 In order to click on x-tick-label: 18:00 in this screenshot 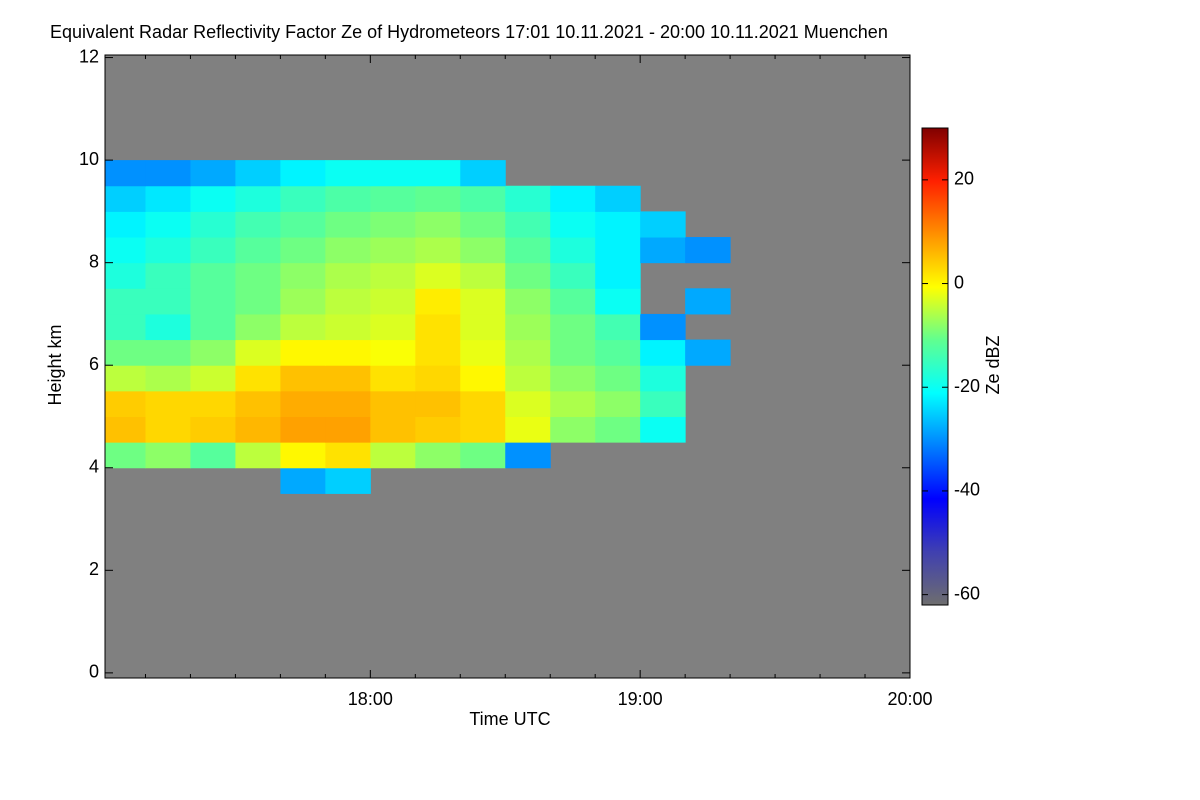, I will do `click(370, 699)`.